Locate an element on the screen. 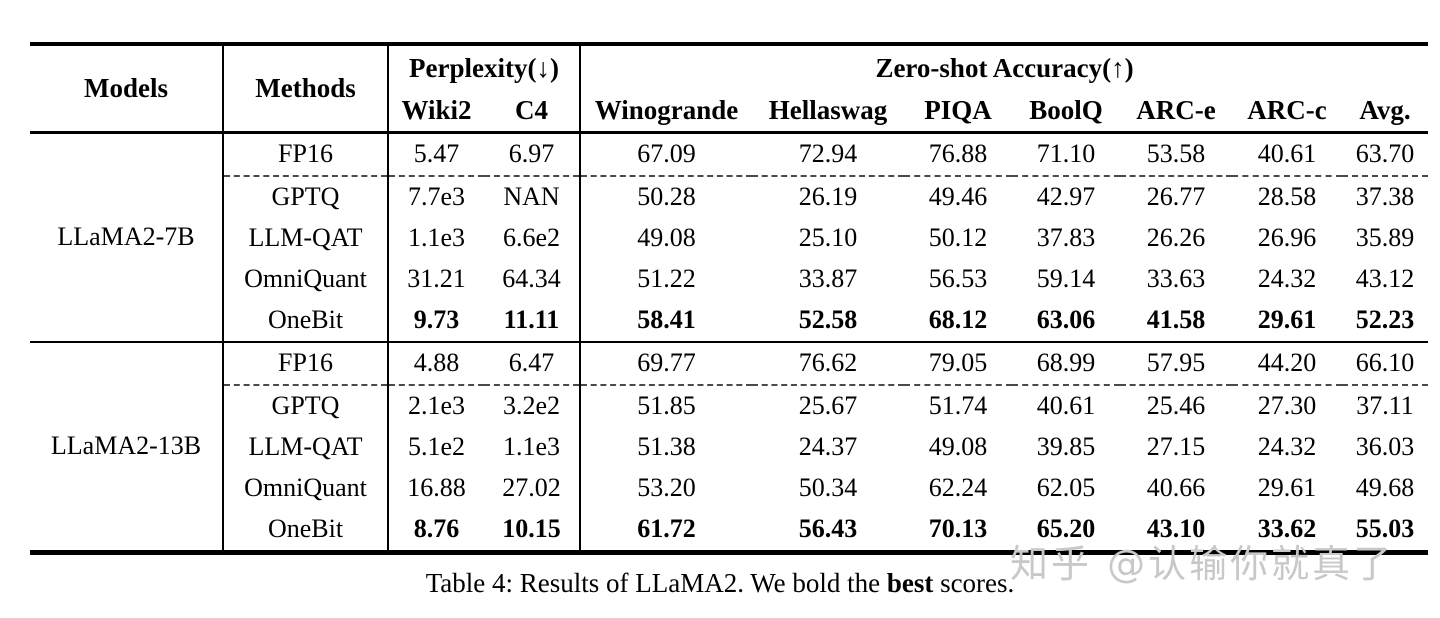 This screenshot has height=618, width=1440. value-cell: 25.67 is located at coordinates (828, 405).